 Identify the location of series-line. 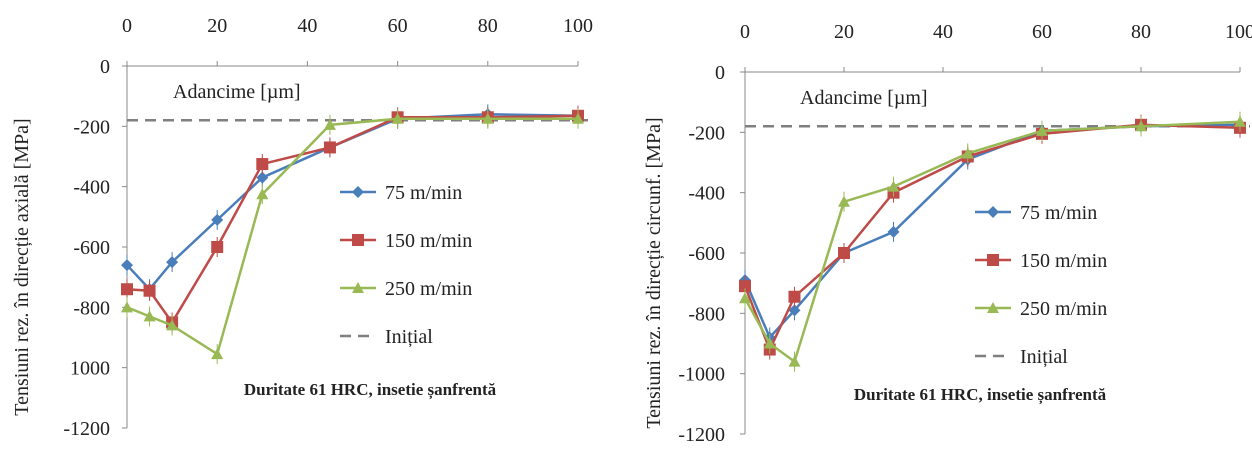
(352, 202).